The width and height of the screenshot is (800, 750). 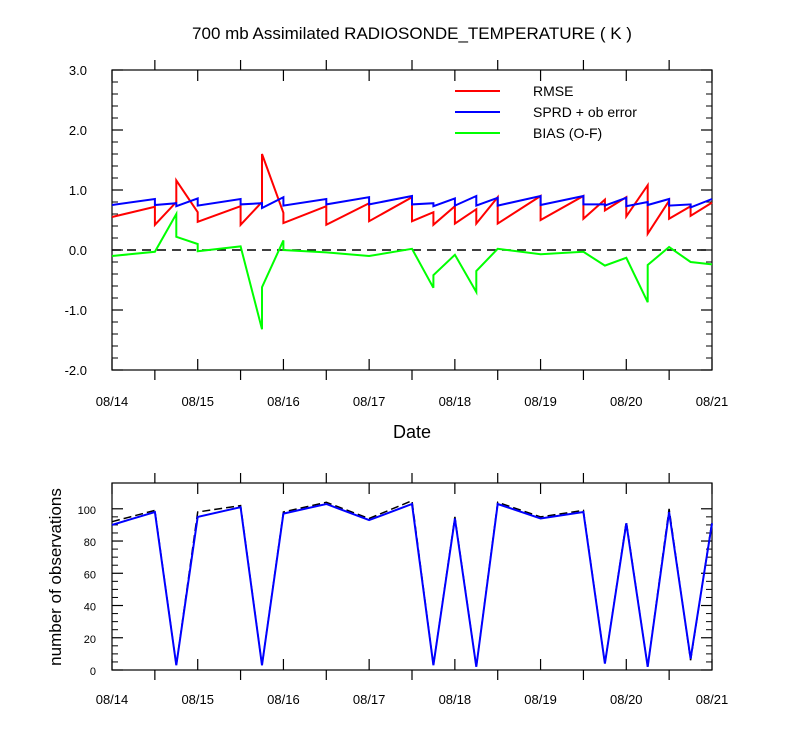 What do you see at coordinates (78, 70) in the screenshot?
I see `top-y-tick-label: 3.0` at bounding box center [78, 70].